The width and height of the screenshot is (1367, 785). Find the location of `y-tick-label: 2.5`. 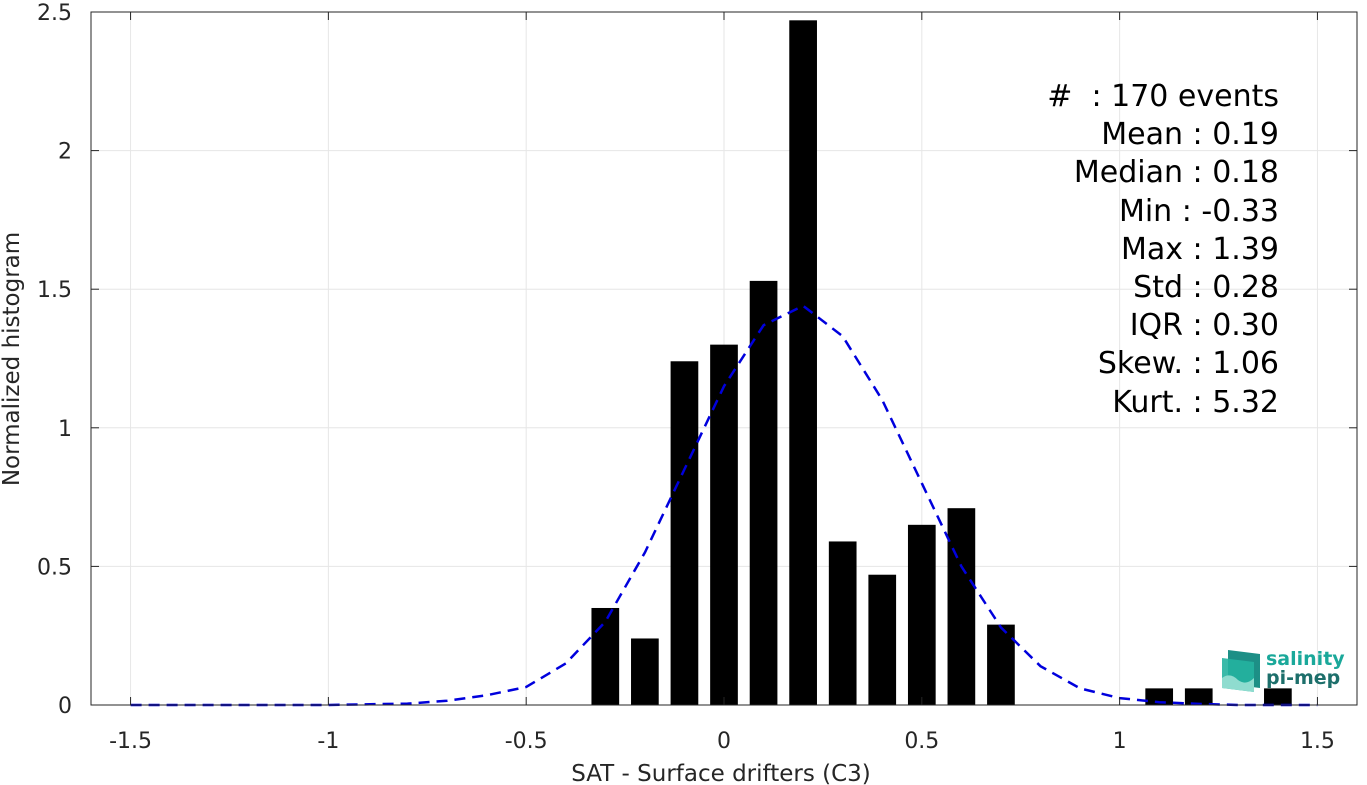

y-tick-label: 2.5 is located at coordinates (54, 13).